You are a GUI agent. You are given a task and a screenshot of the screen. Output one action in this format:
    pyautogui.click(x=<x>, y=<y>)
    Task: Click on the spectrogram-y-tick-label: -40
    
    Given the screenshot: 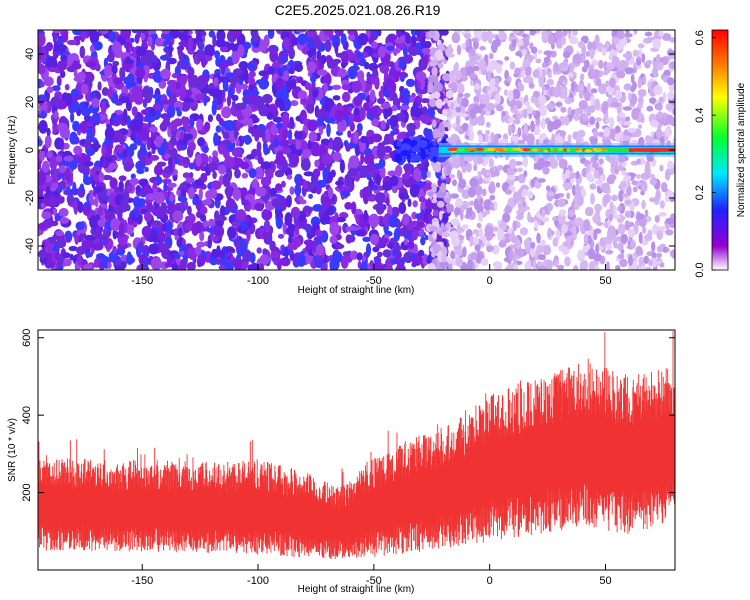 What is the action you would take?
    pyautogui.click(x=30, y=246)
    